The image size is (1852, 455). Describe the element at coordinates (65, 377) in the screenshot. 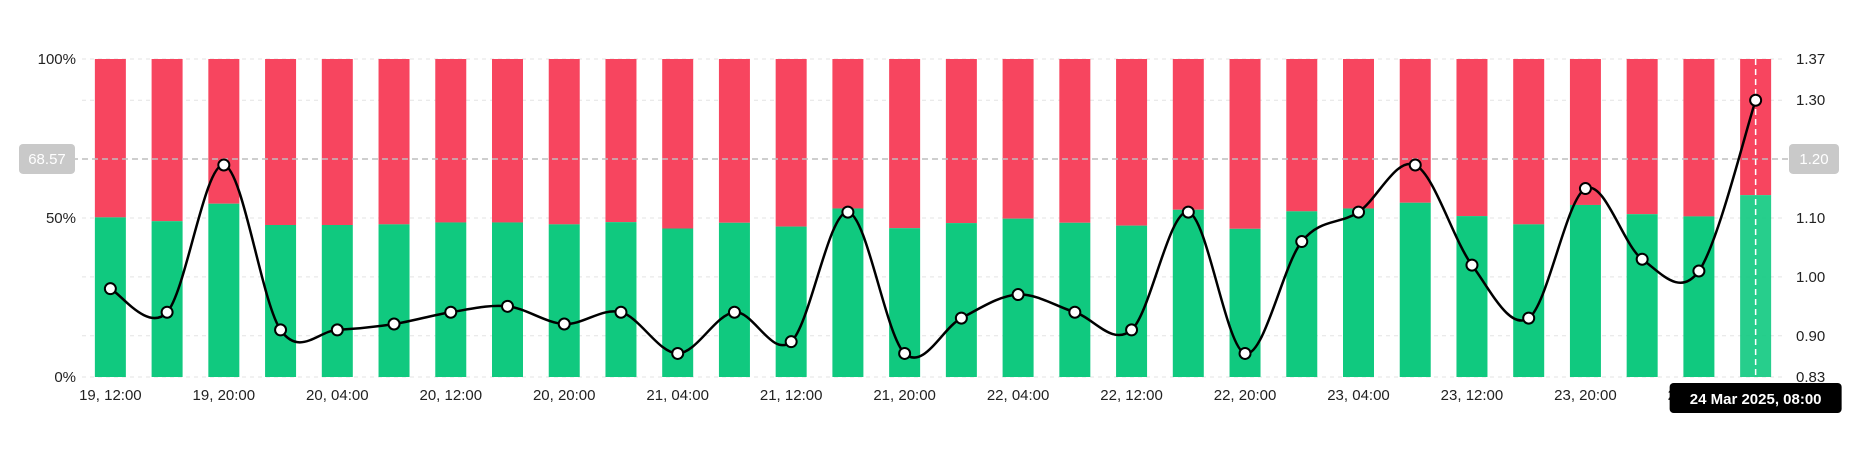

I see `left-tick-label: 0%` at that location.